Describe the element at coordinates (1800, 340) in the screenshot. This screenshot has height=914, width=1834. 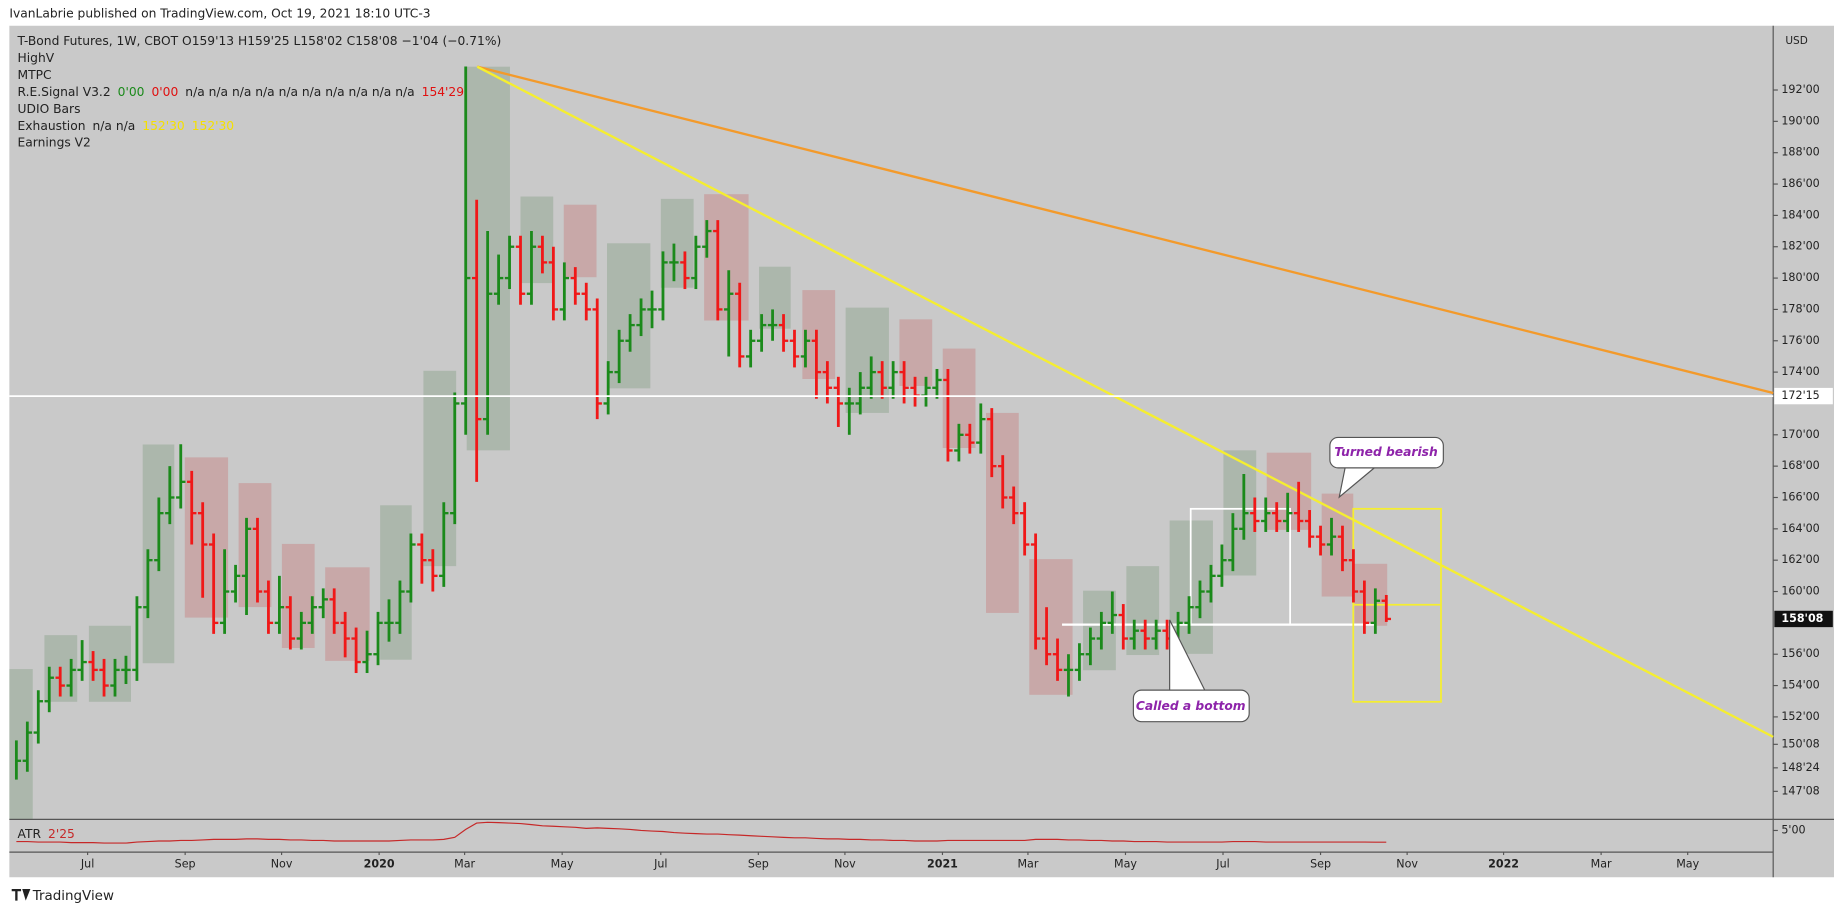
I see `y-tick-label: 176'00` at that location.